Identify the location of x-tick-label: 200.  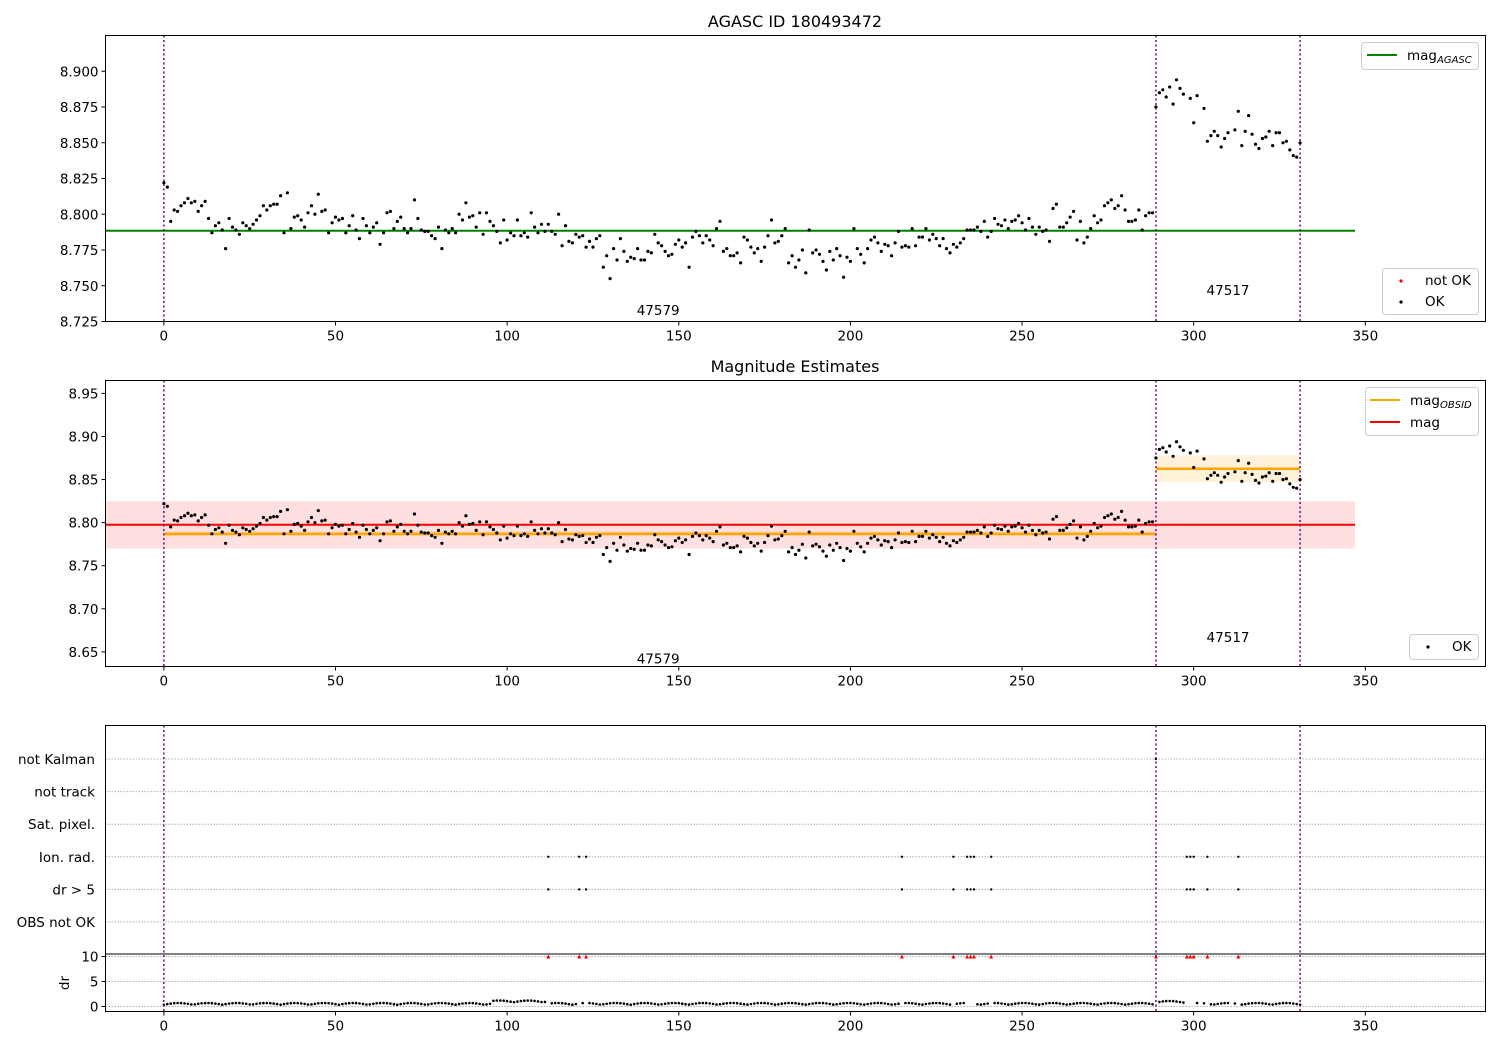
(851, 682).